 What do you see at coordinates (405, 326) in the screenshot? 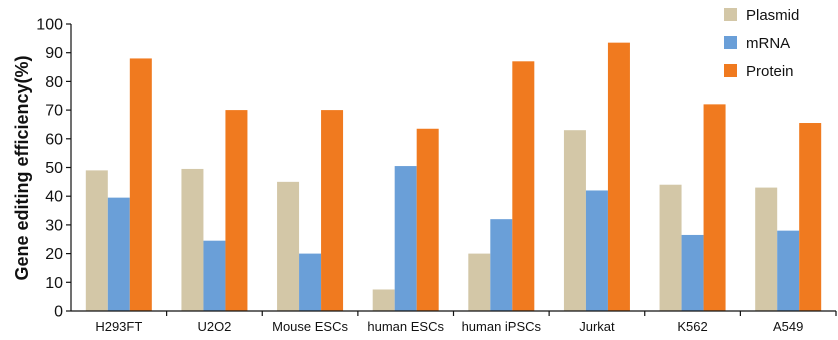
I see `x-tick-label: human ESCs` at bounding box center [405, 326].